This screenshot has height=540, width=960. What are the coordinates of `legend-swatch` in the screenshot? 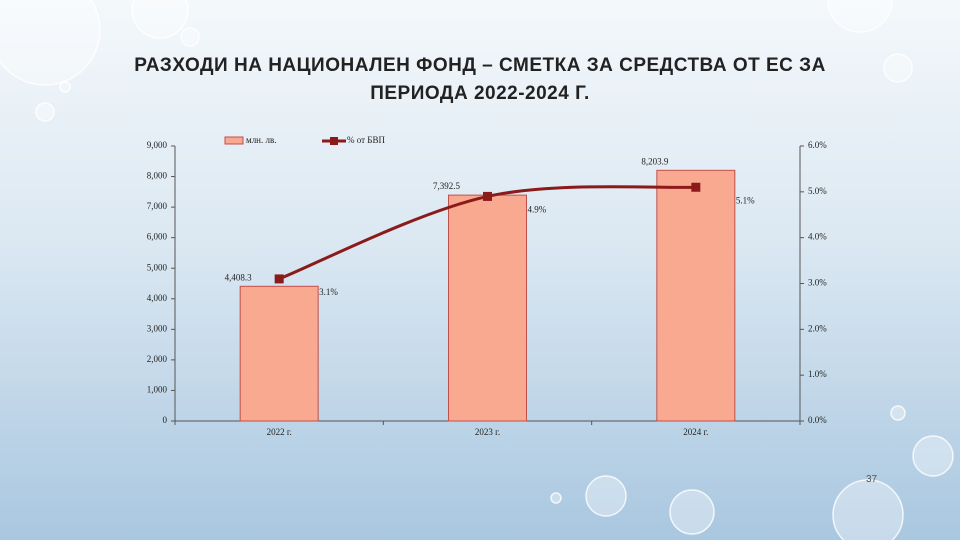 It's located at (234, 140).